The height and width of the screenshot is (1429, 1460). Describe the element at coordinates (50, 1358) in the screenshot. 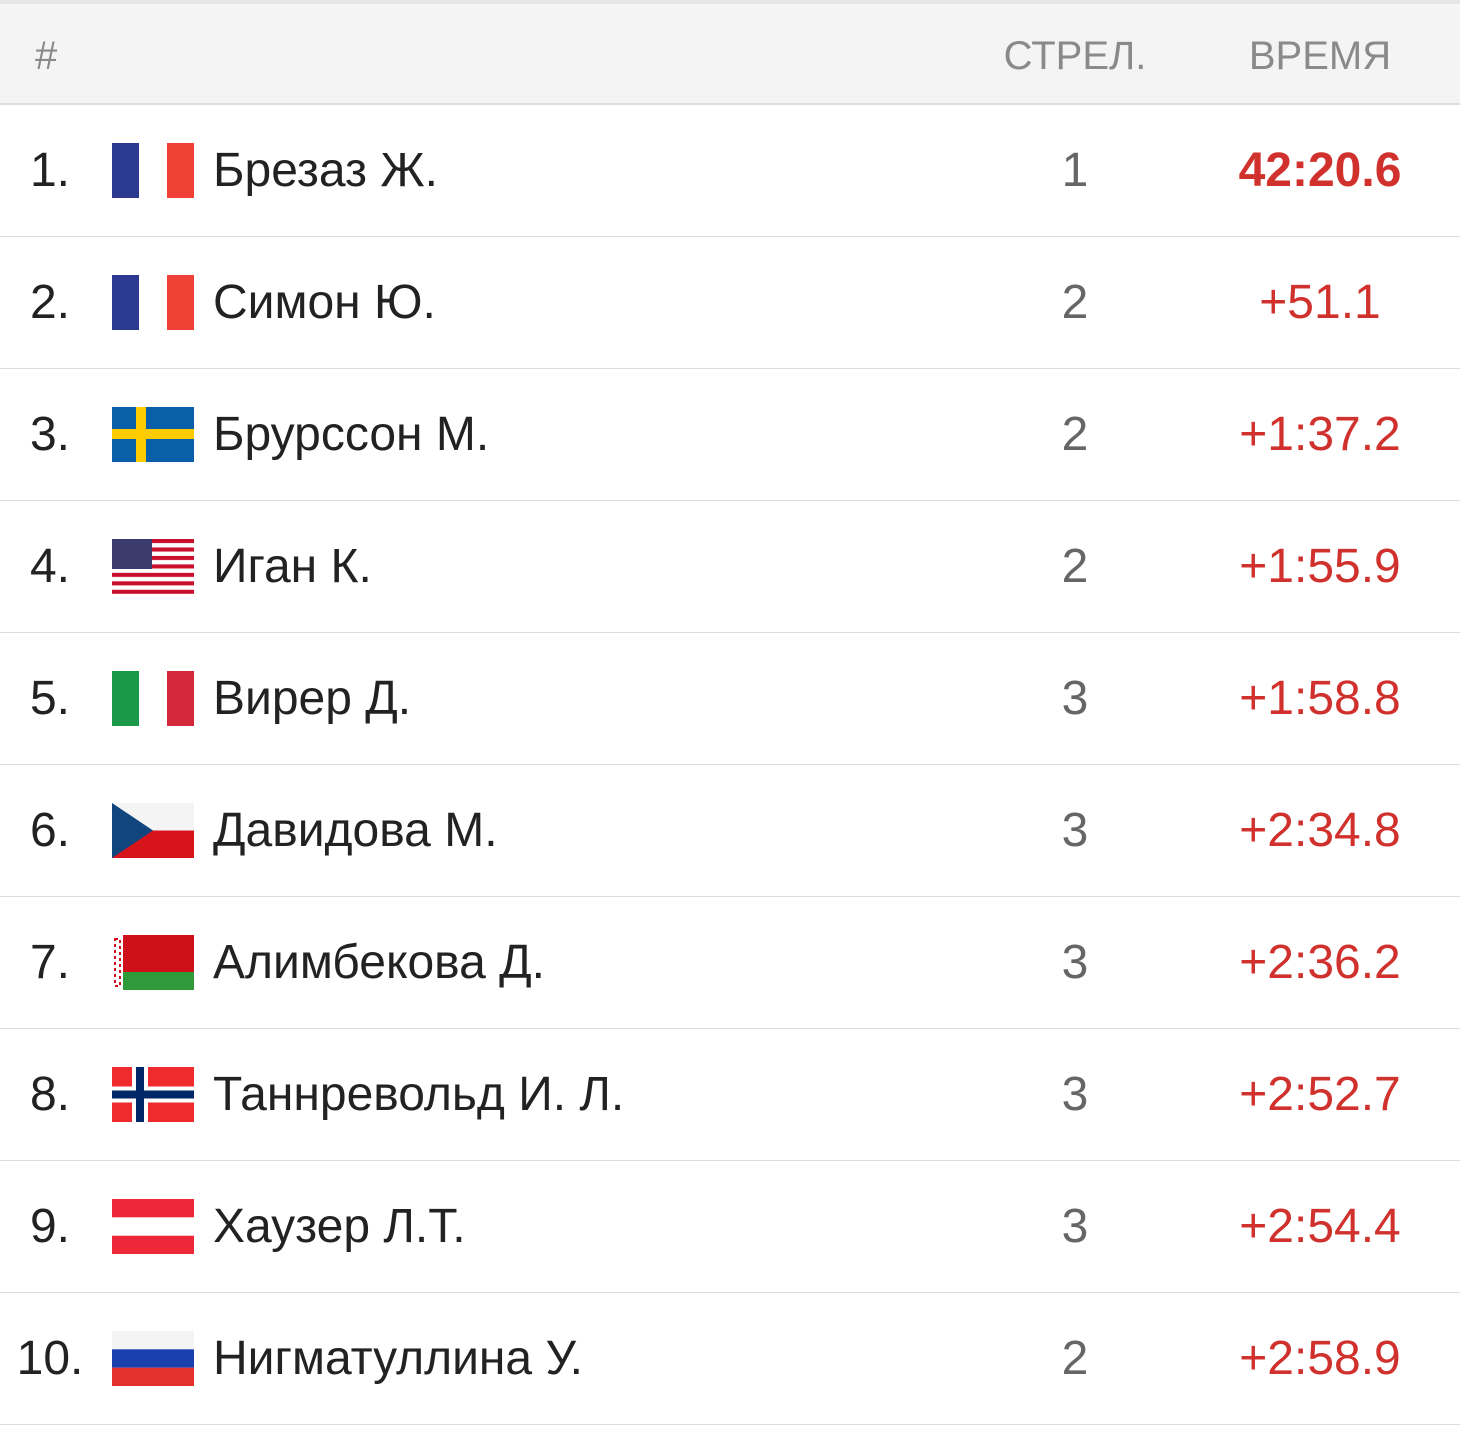

I see `rank: 10.` at that location.